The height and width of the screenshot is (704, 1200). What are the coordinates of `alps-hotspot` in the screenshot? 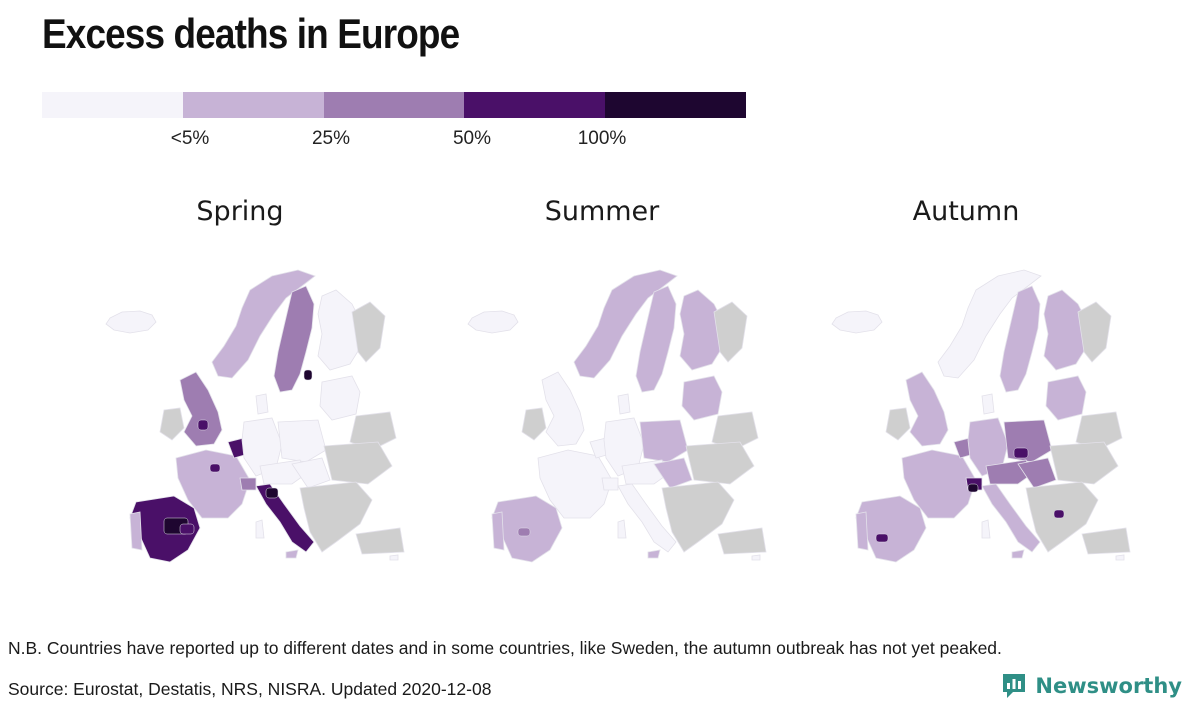 It's located at (973, 488).